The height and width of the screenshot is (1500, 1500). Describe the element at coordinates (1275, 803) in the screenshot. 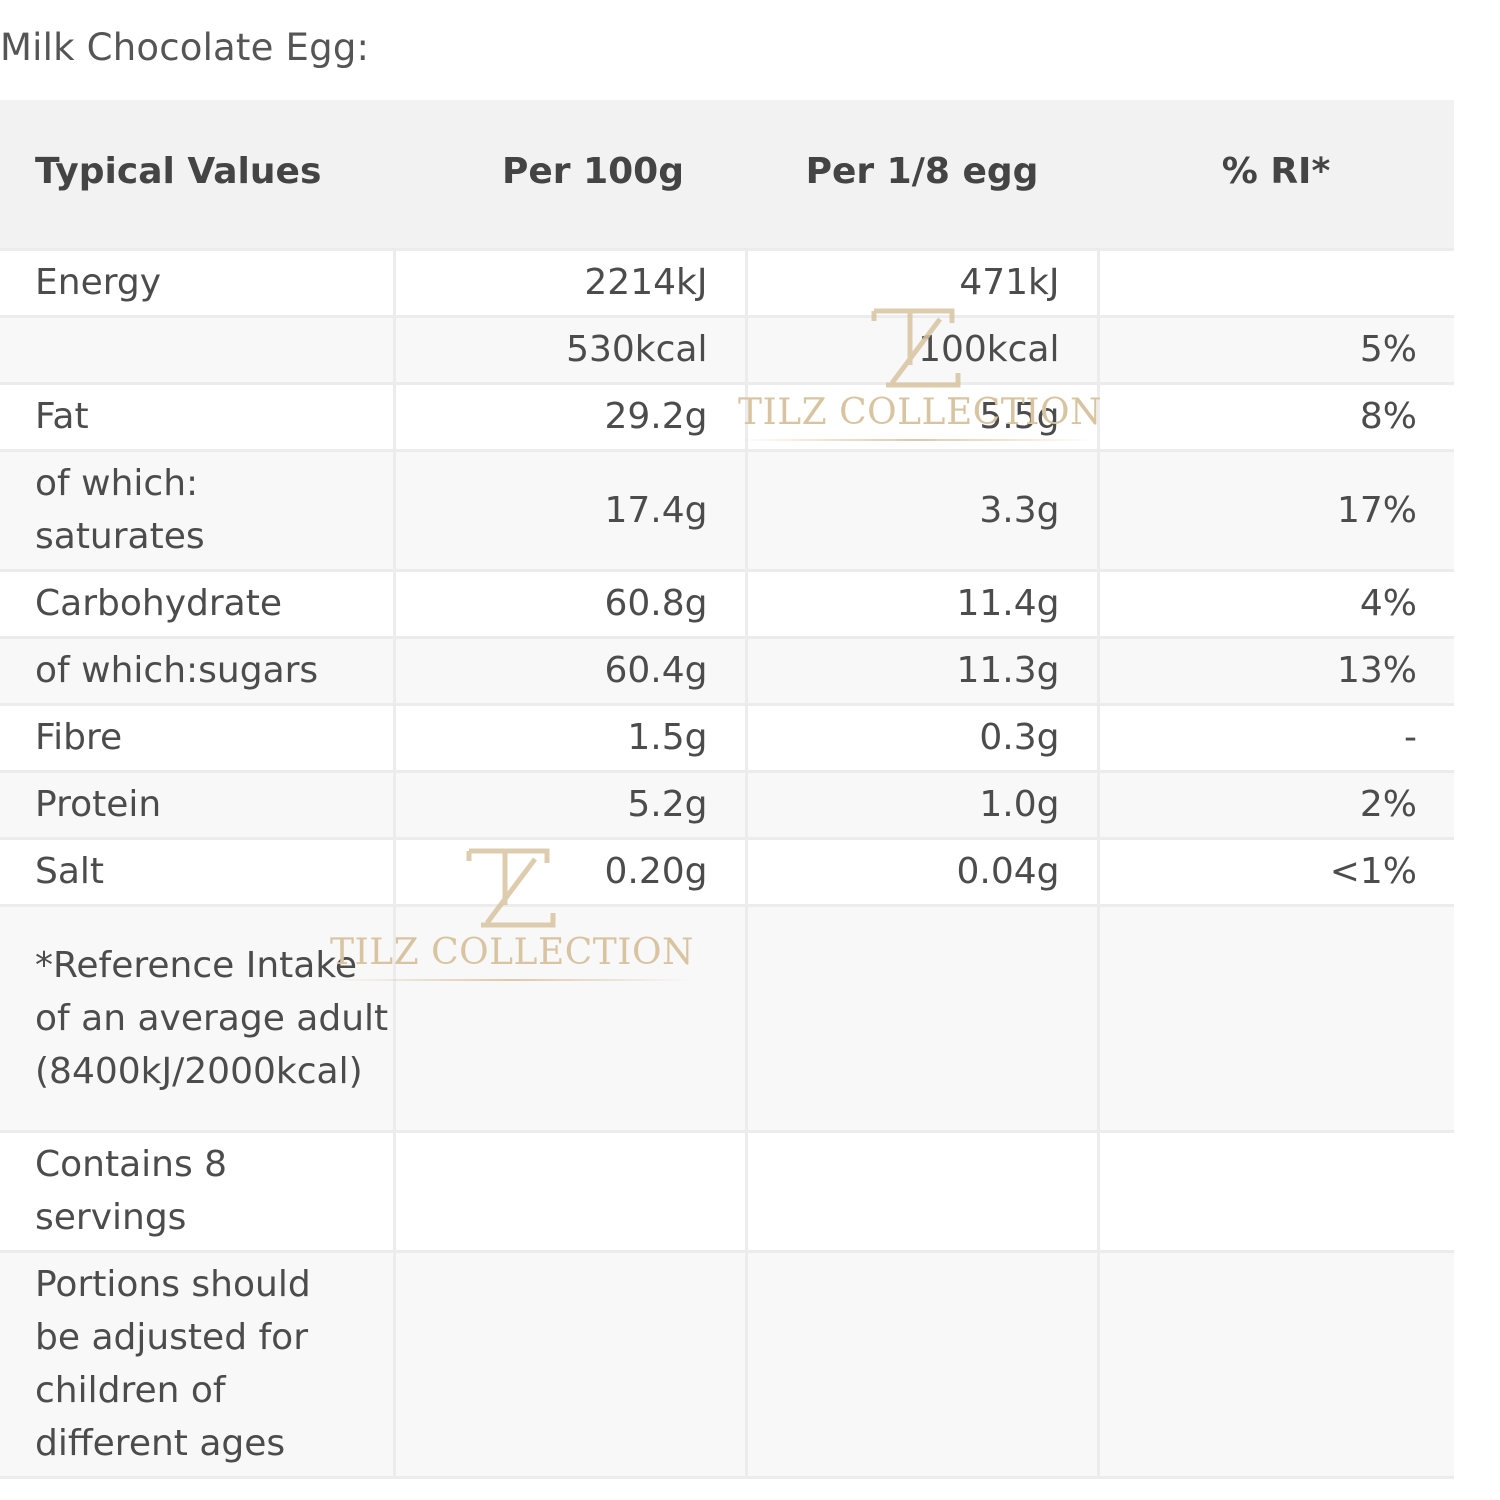

I see `cell-ri: 2%` at that location.